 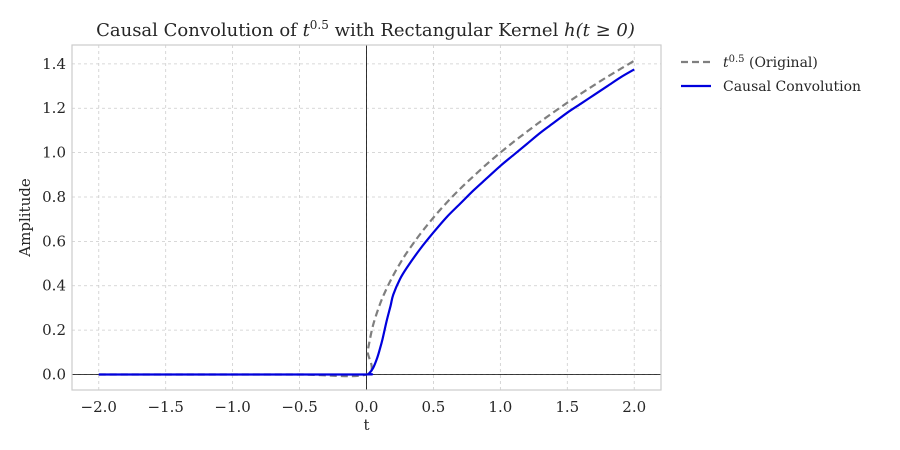 I want to click on y-tick-label: 0.6, so click(x=54, y=241).